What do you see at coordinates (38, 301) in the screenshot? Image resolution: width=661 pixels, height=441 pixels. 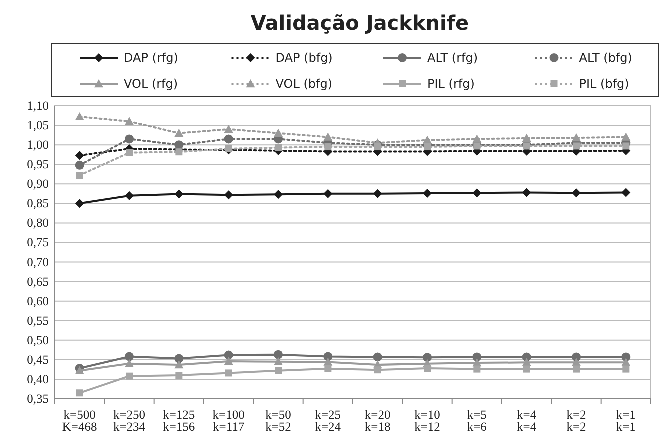 I see `y-tick-label: 0,60` at bounding box center [38, 301].